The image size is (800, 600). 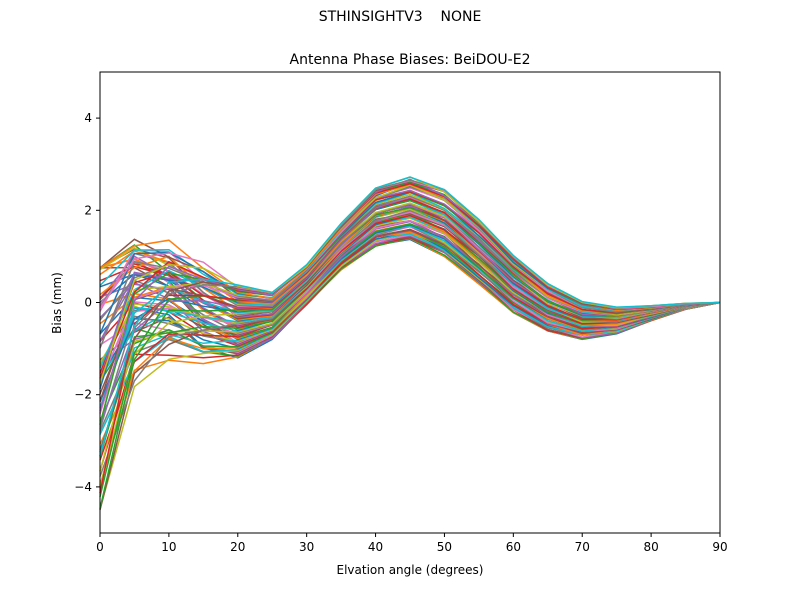 What do you see at coordinates (582, 547) in the screenshot?
I see `x-tick-label: 70` at bounding box center [582, 547].